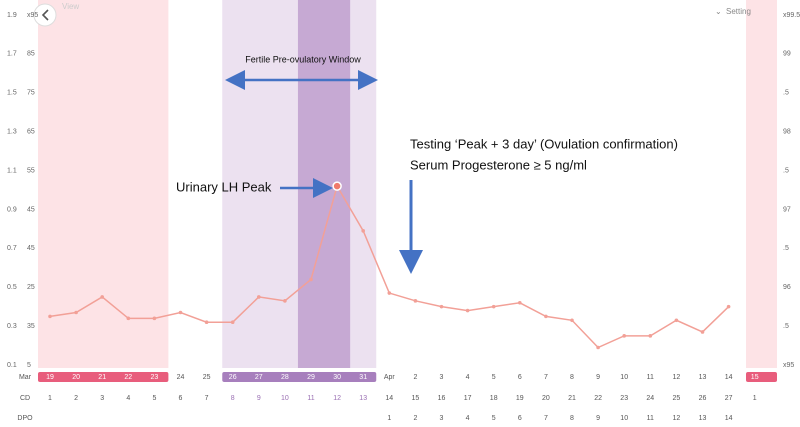  What do you see at coordinates (29, 365) in the screenshot?
I see `y-scale-label: 5` at bounding box center [29, 365].